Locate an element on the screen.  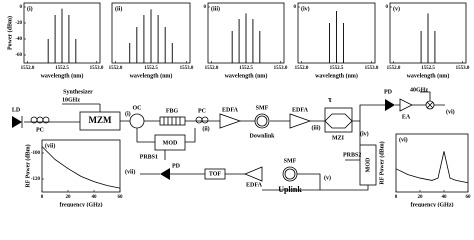
label: (ii) is located at coordinates (205, 128).